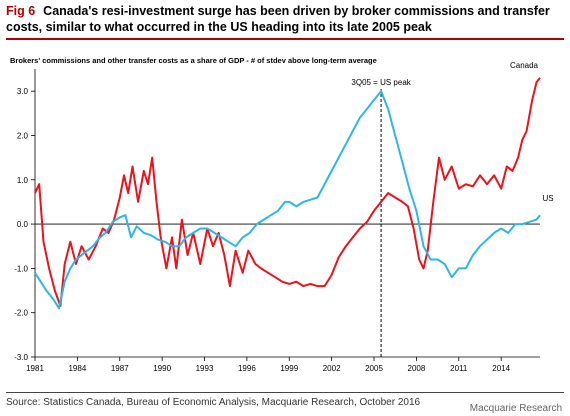  I want to click on x-tick-label: 2011, so click(459, 368).